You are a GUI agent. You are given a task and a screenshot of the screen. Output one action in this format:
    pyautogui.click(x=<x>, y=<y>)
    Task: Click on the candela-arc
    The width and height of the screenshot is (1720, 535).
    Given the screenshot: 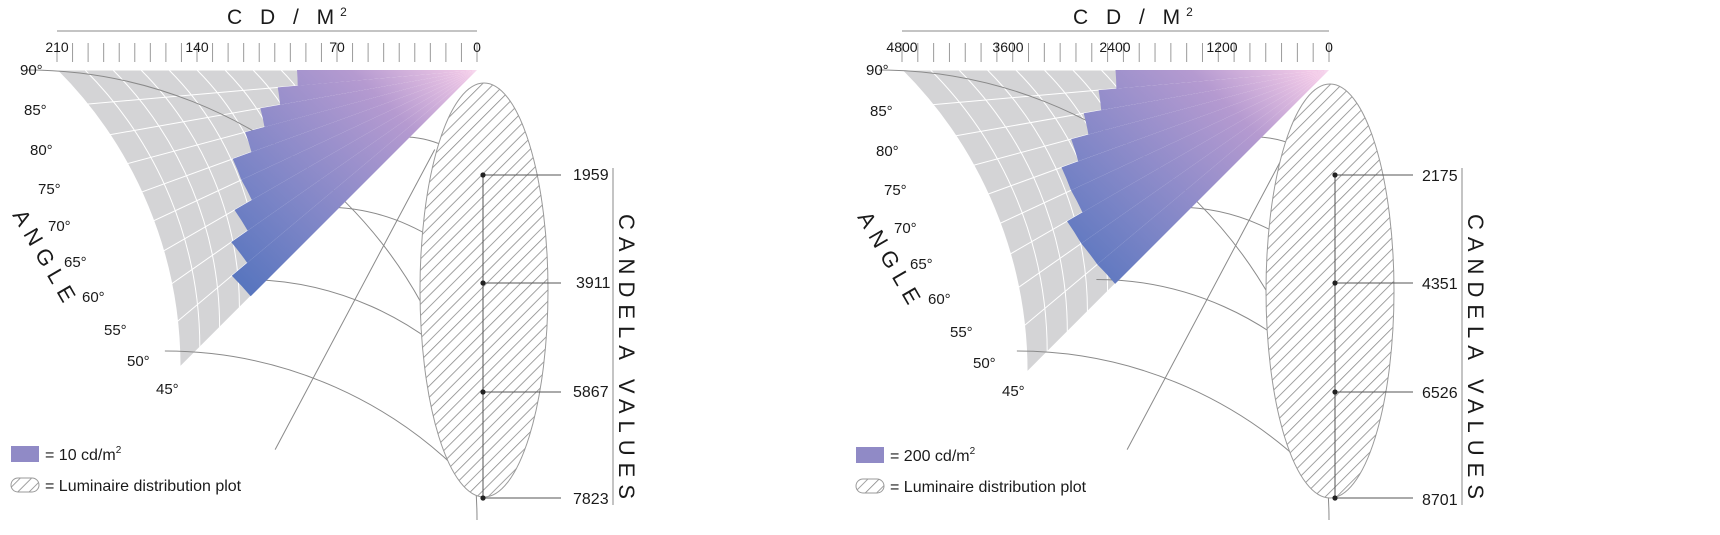 What is the action you would take?
    pyautogui.click(x=321, y=420)
    